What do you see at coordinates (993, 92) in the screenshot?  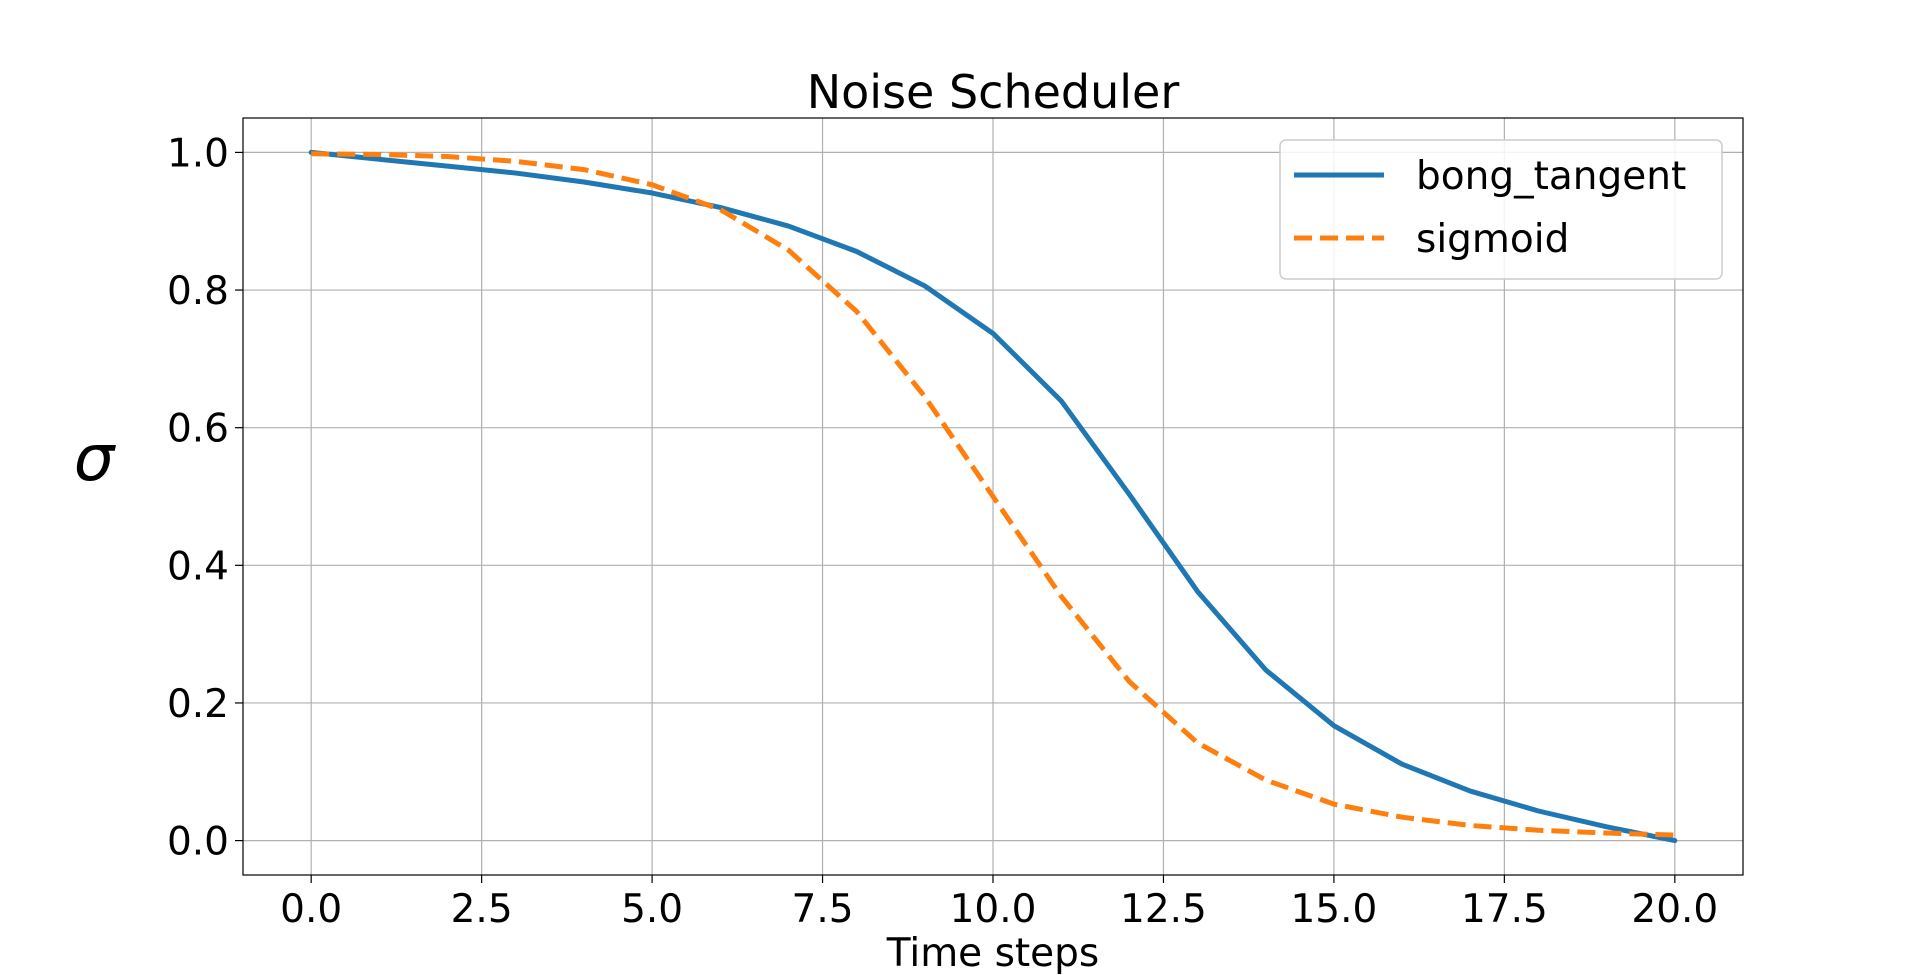 I see `chart-title: Noise Scheduler` at bounding box center [993, 92].